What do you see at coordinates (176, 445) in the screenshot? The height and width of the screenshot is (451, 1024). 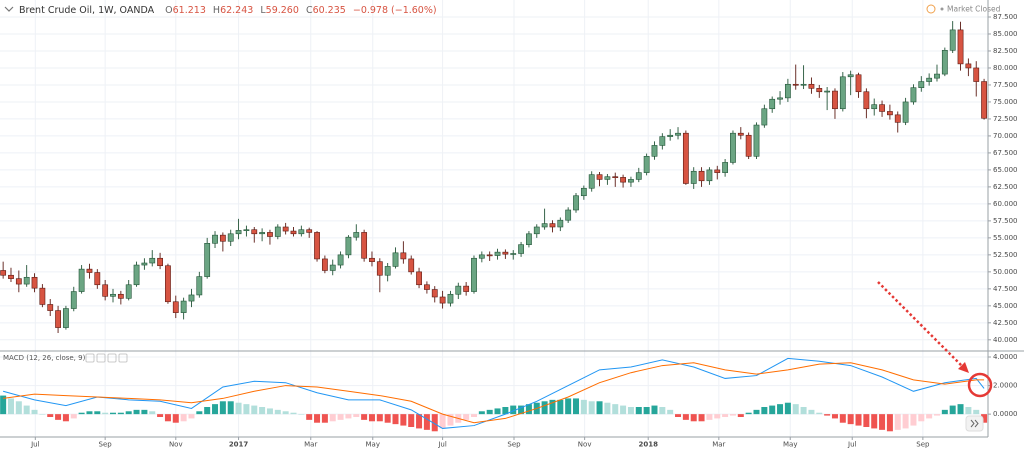 I see `x-tick-label: Nov` at bounding box center [176, 445].